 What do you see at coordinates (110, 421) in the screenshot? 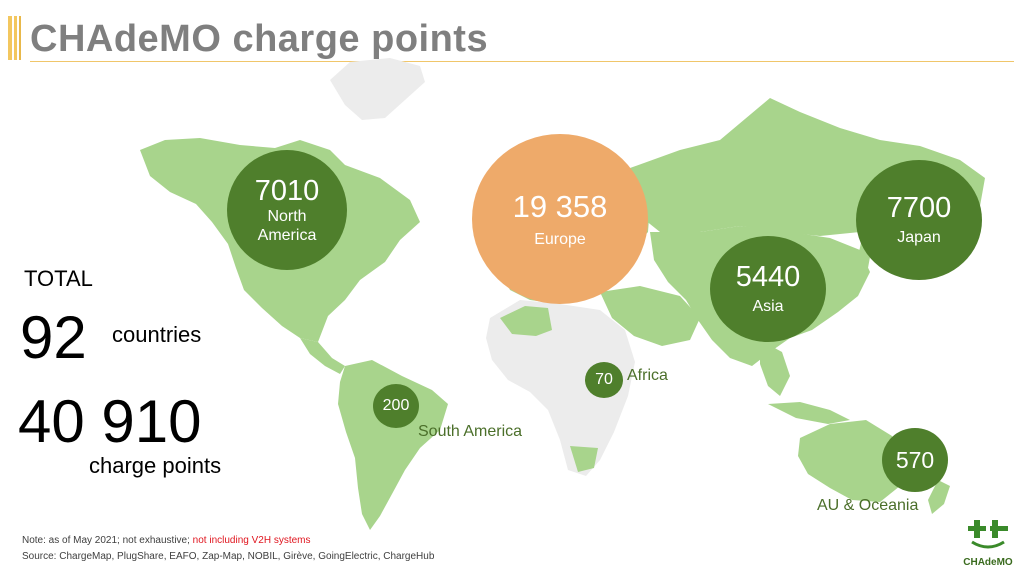
I see `charge-points-value: 40 910` at bounding box center [110, 421].